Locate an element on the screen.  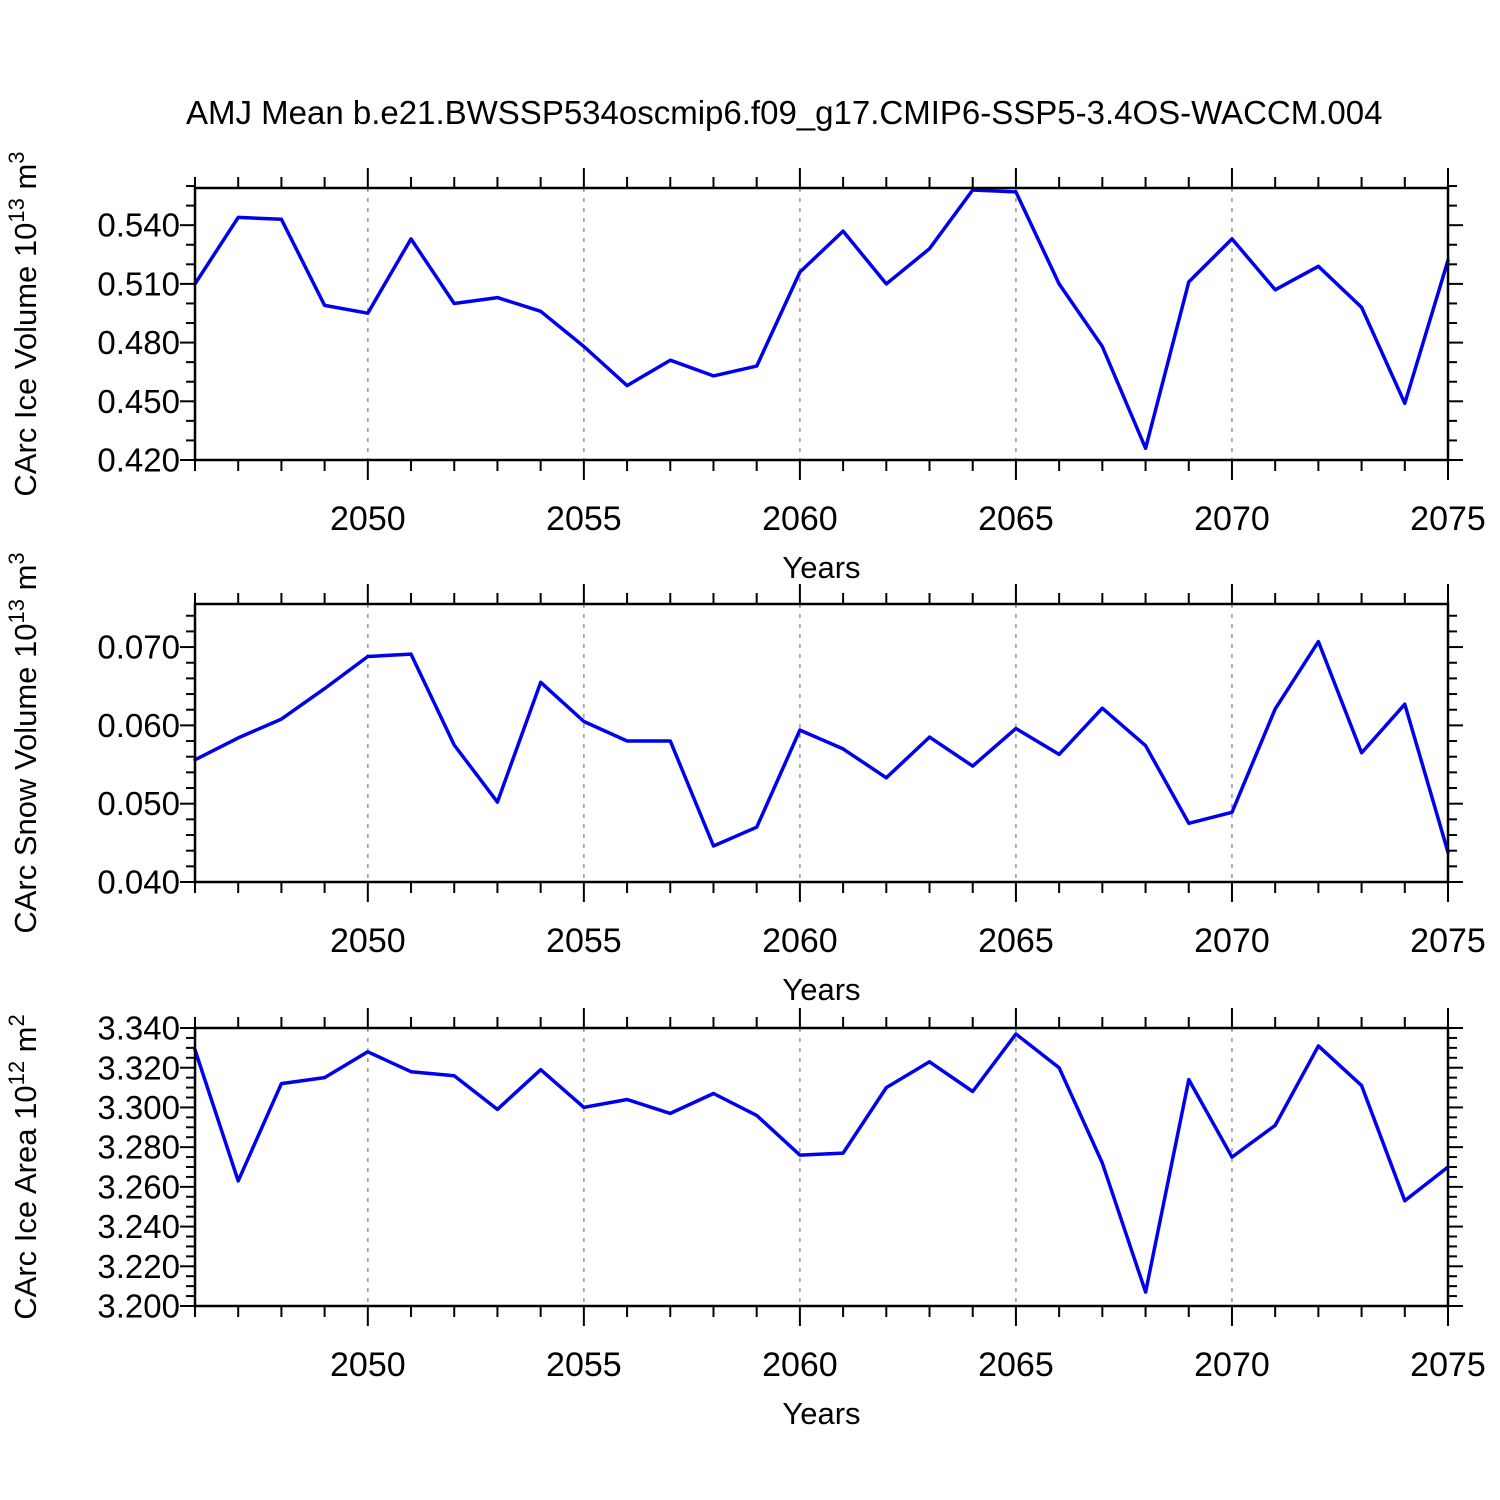
y-tick-label: 3.220 is located at coordinates (138, 1266).